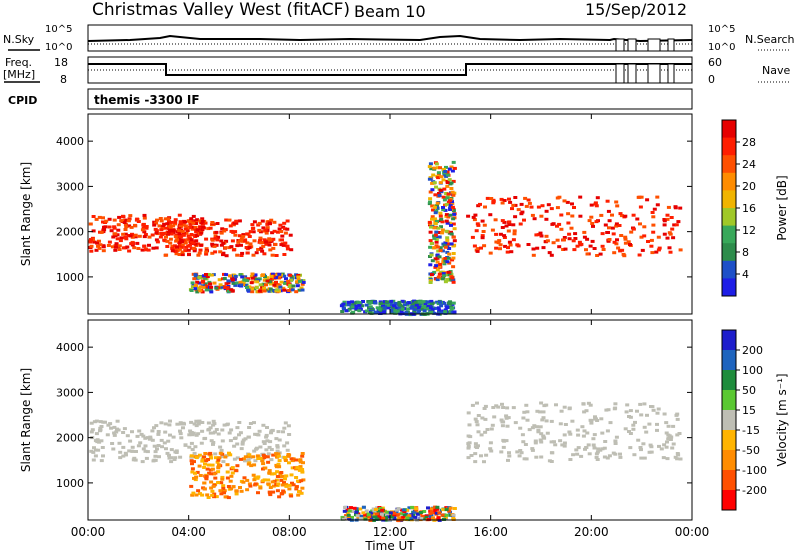 The width and height of the screenshot is (800, 554). What do you see at coordinates (749, 208) in the screenshot?
I see `power-colorbar-tick-label: 16` at bounding box center [749, 208].